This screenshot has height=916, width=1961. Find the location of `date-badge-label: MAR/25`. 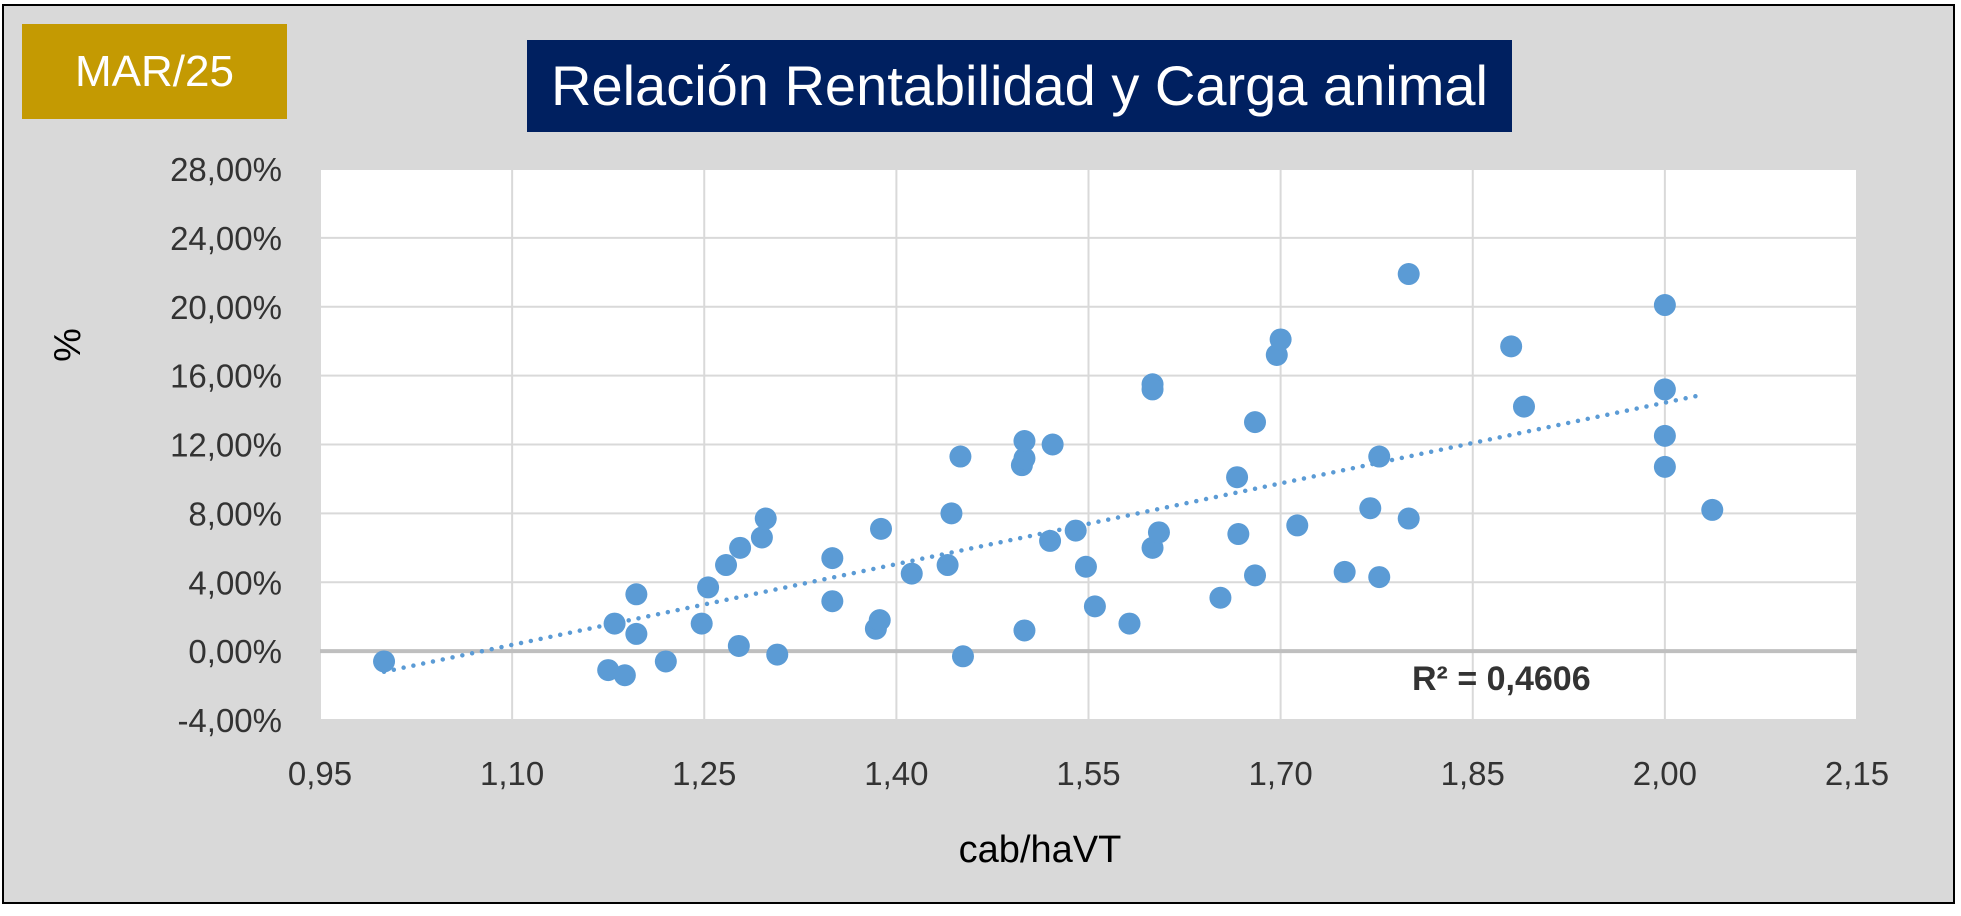

date-badge-label: MAR/25 is located at coordinates (154, 71).